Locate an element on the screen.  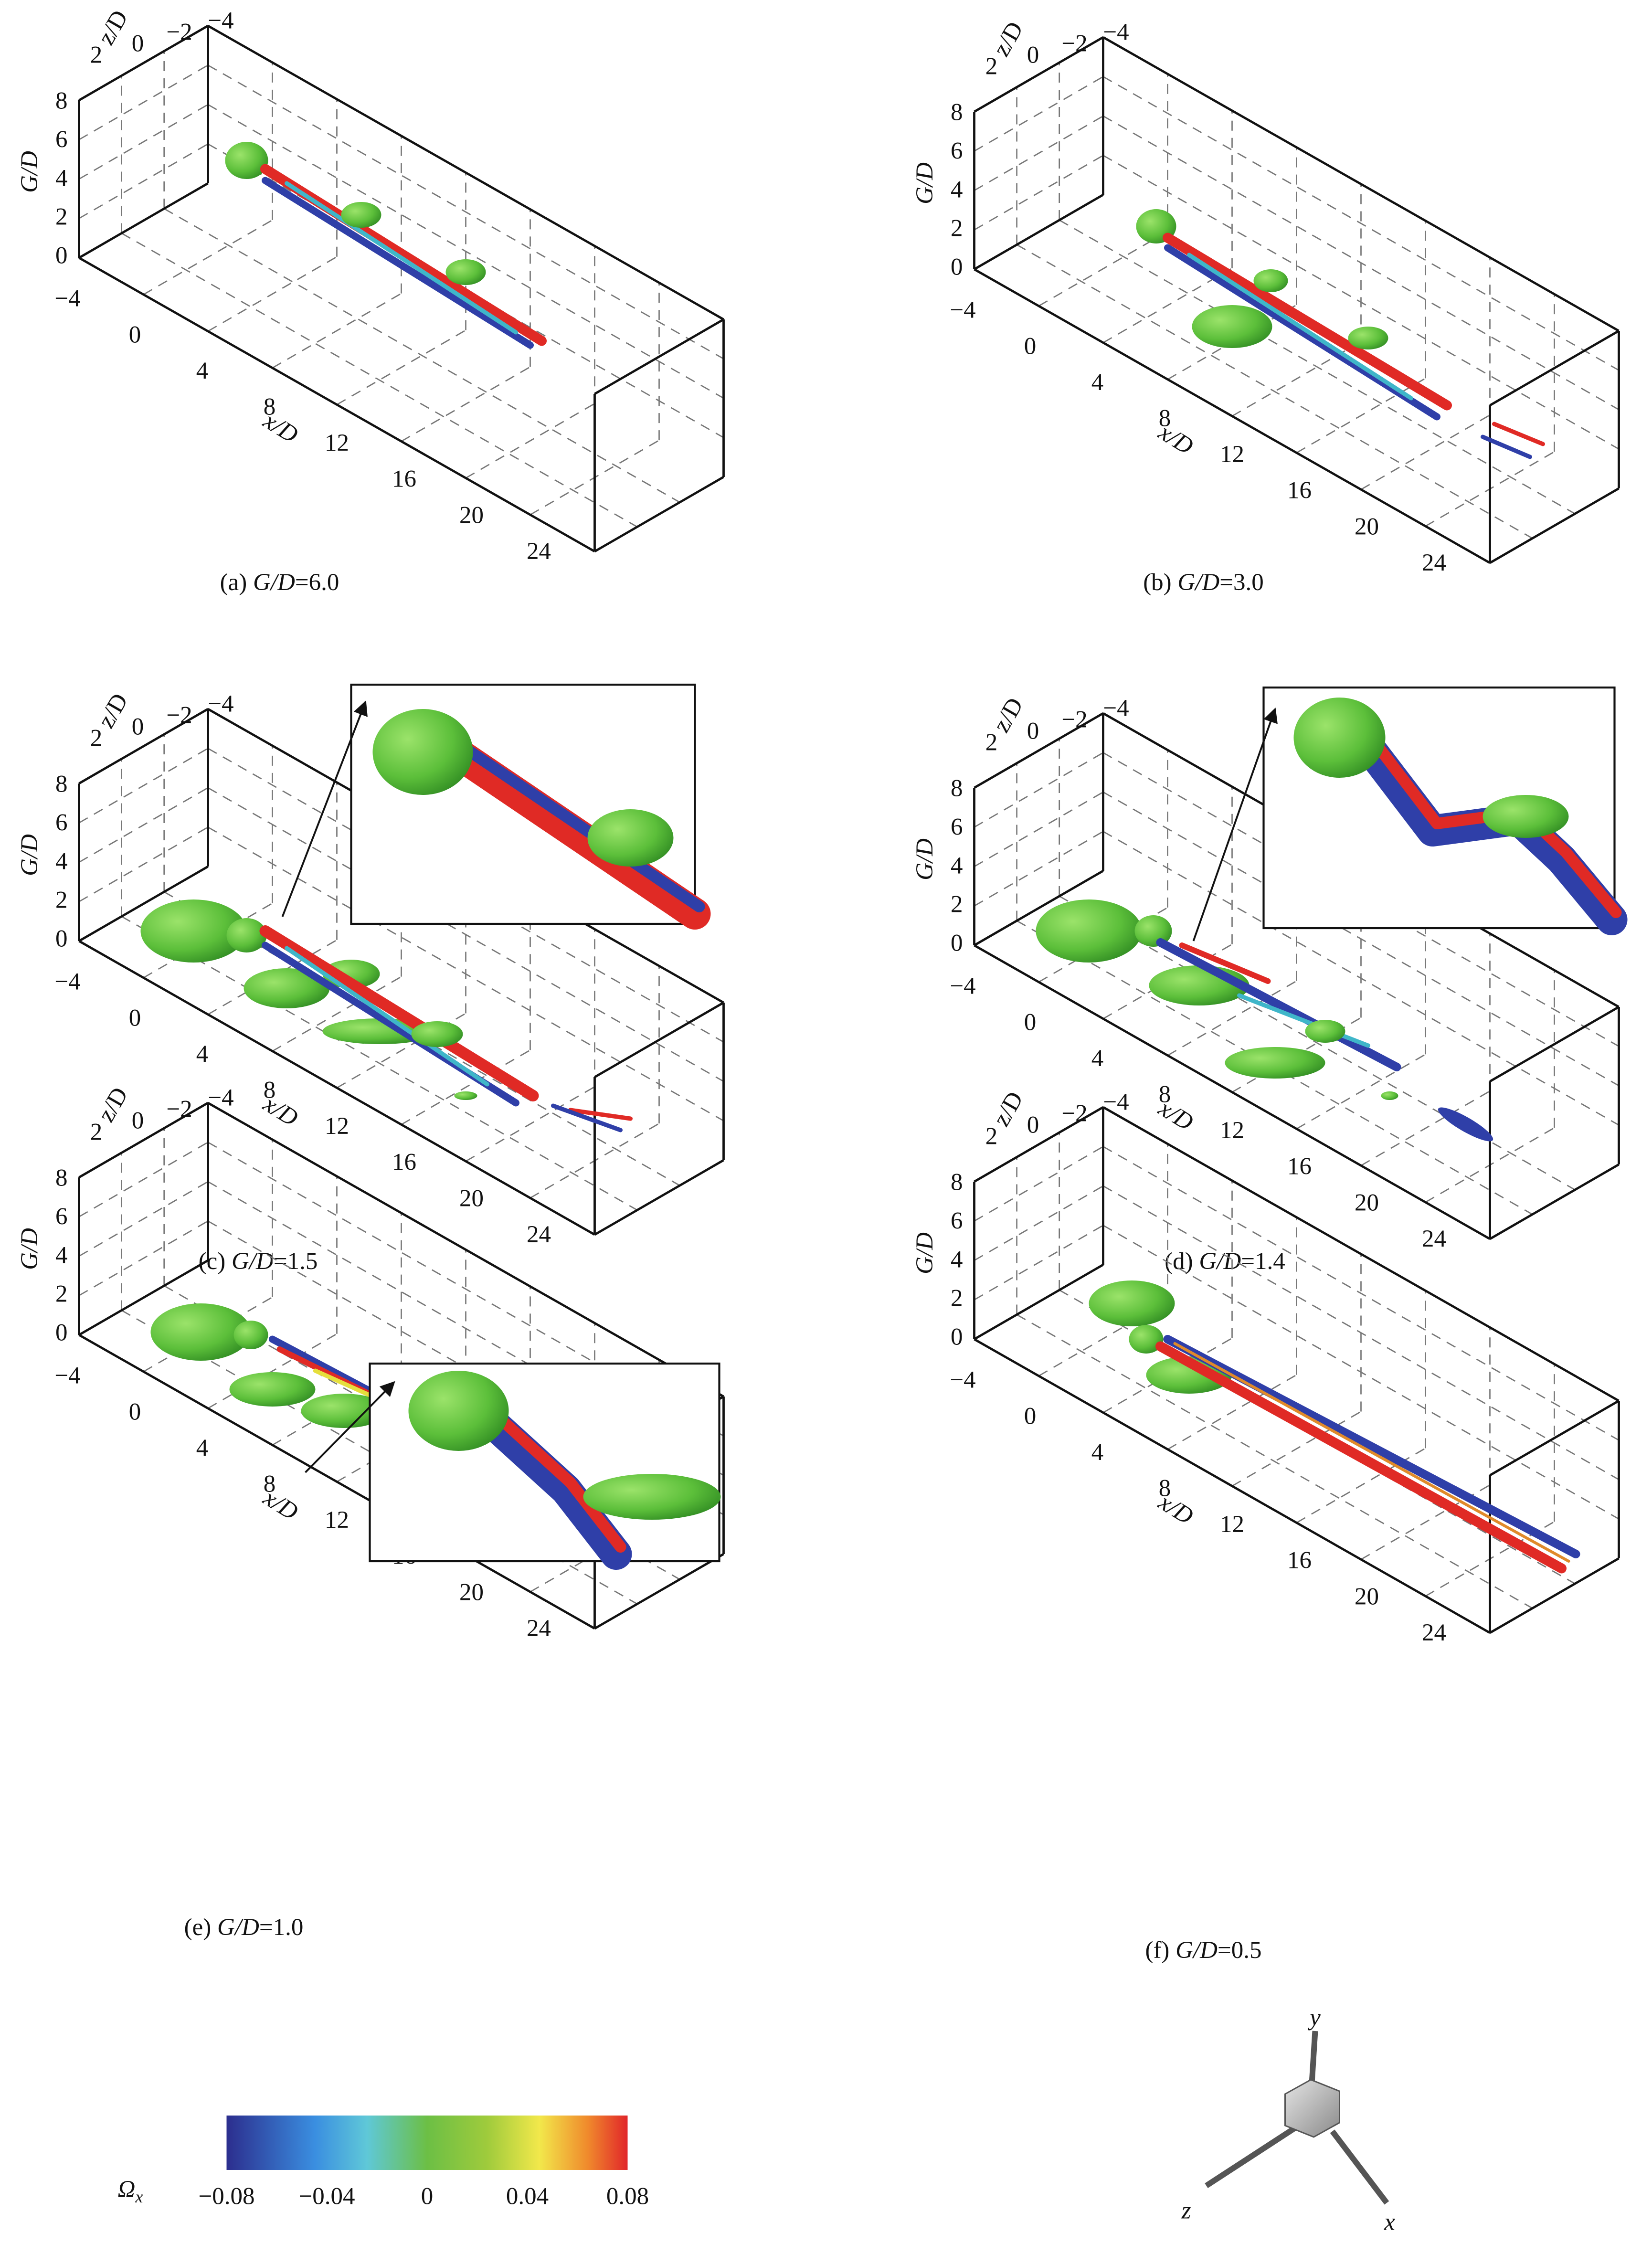
colorbar-tick-label: 0 is located at coordinates (427, 2196).